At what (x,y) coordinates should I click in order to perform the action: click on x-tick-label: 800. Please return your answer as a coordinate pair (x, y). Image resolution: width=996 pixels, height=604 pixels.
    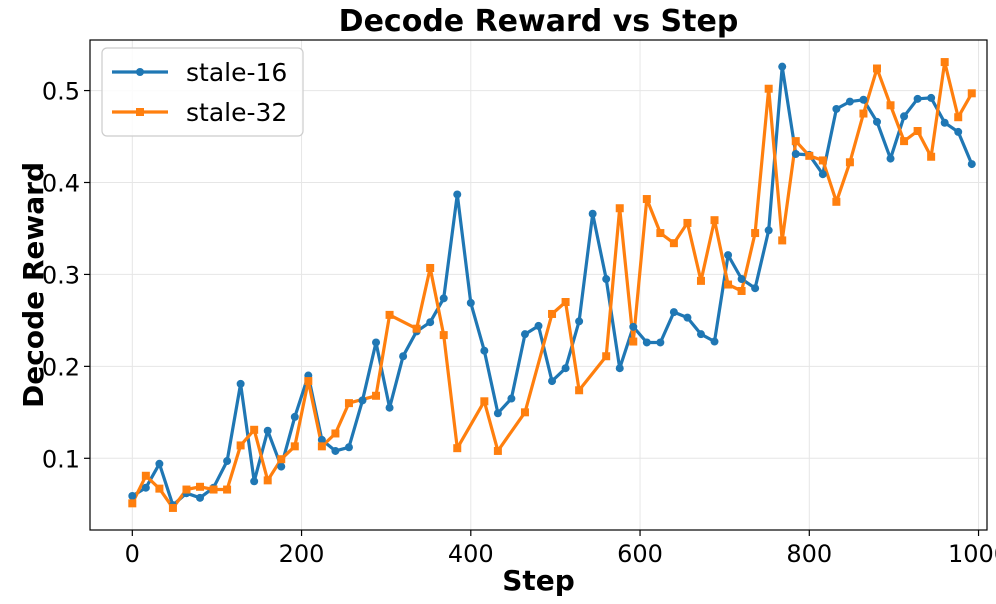
    Looking at the image, I should click on (809, 554).